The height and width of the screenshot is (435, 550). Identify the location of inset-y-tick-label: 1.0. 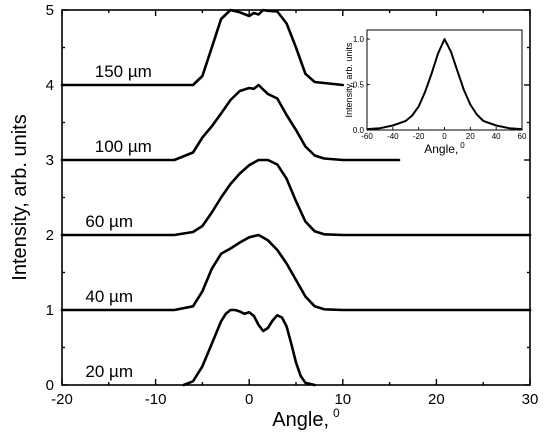
(359, 39).